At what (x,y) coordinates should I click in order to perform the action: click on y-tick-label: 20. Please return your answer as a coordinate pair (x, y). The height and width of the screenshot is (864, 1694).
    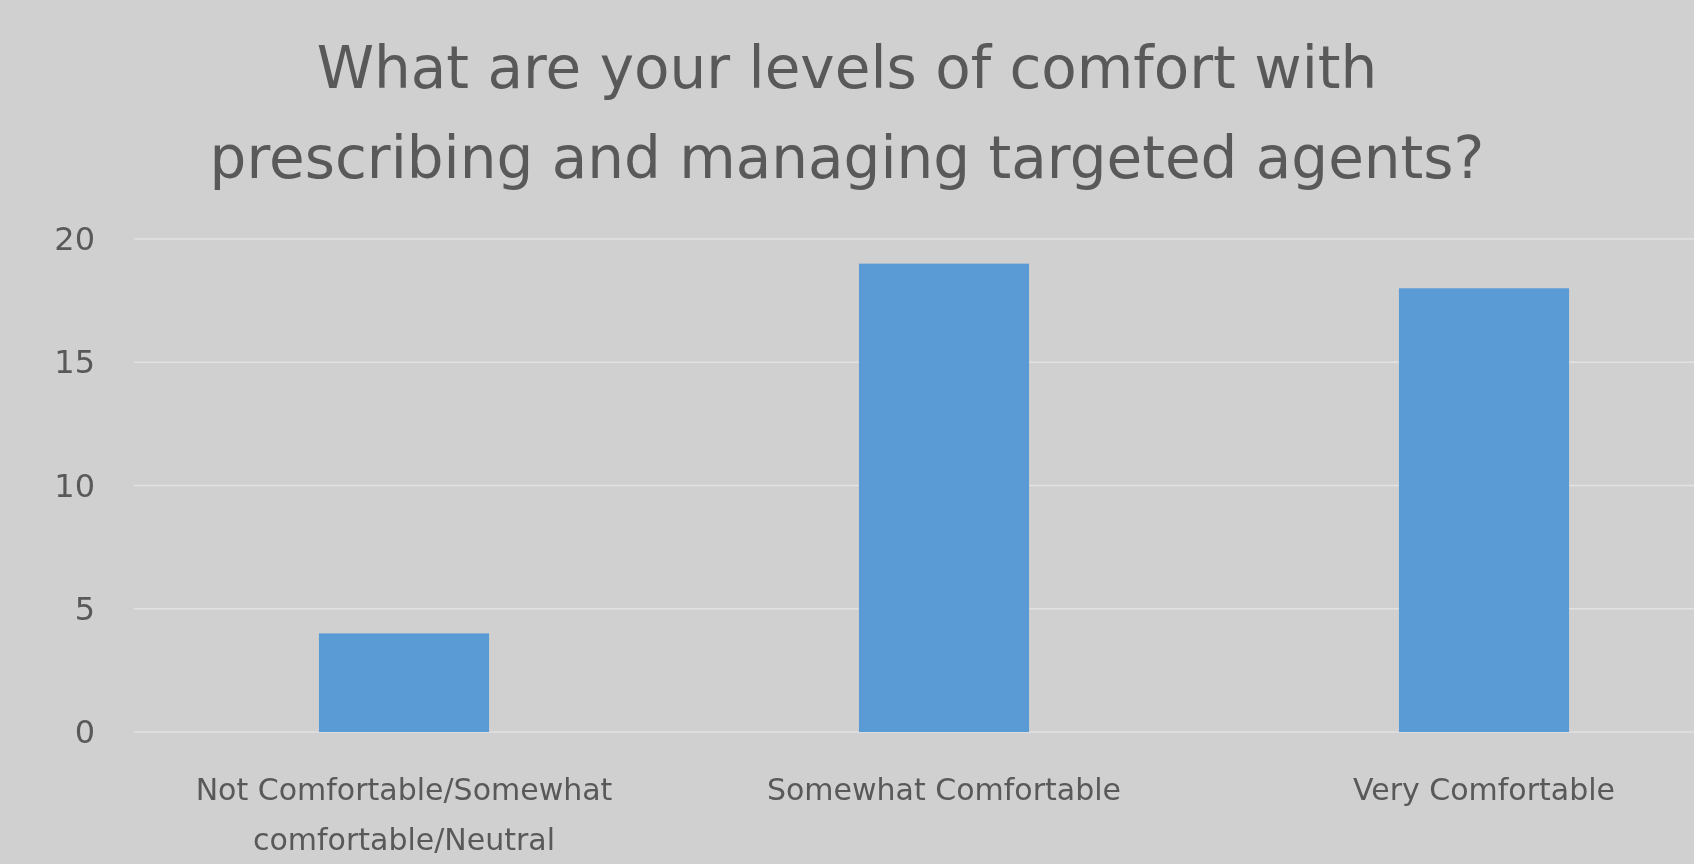
    Looking at the image, I should click on (74, 239).